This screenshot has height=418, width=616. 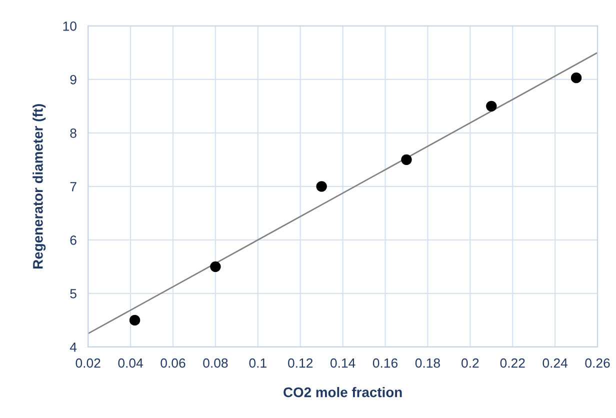 What do you see at coordinates (130, 363) in the screenshot?
I see `x-tick-label: 0.04` at bounding box center [130, 363].